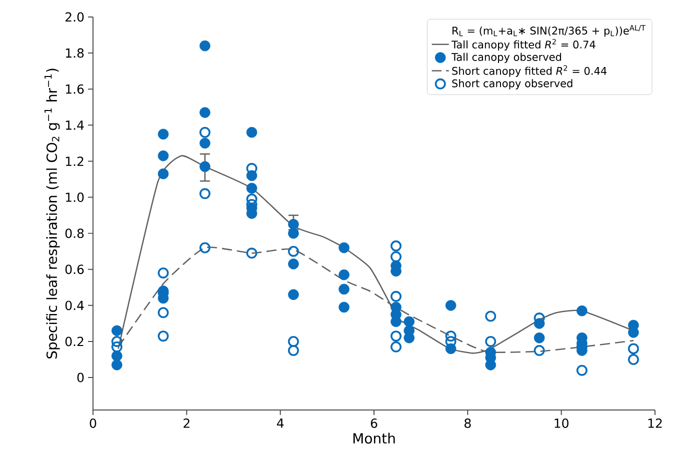 The width and height of the screenshot is (677, 468). I want to click on x-axis-title: Month, so click(374, 438).